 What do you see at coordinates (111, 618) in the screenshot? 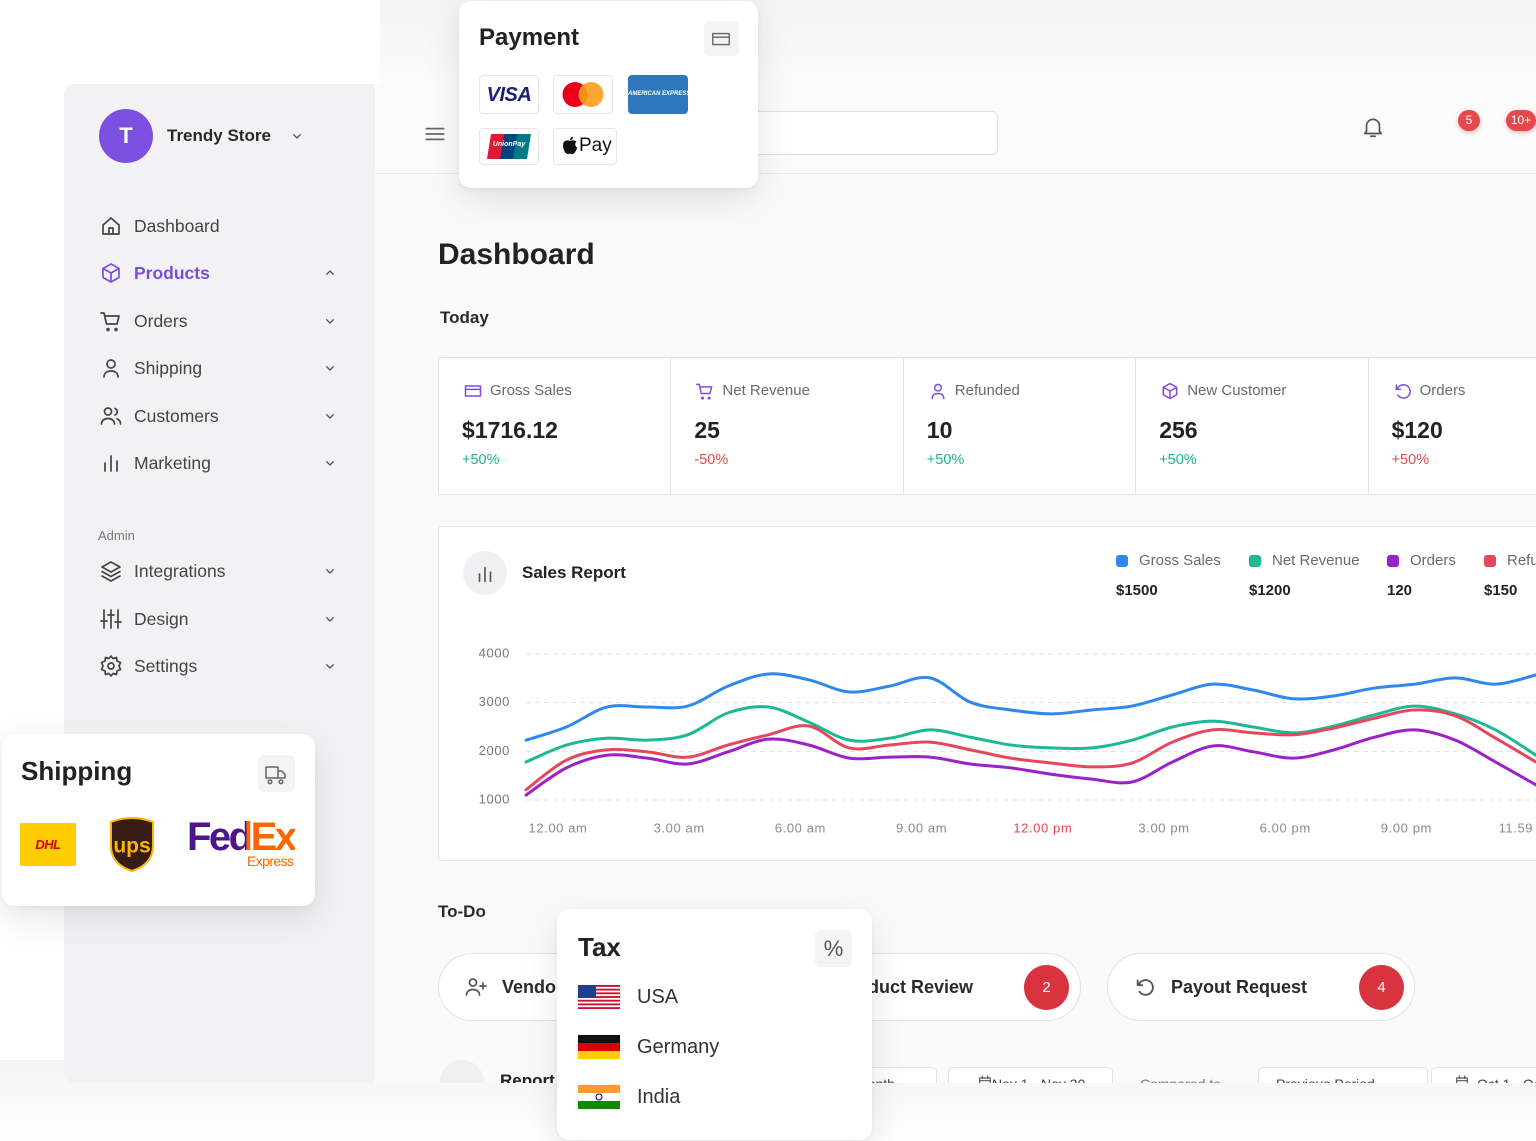
I see `sliders-icon` at bounding box center [111, 618].